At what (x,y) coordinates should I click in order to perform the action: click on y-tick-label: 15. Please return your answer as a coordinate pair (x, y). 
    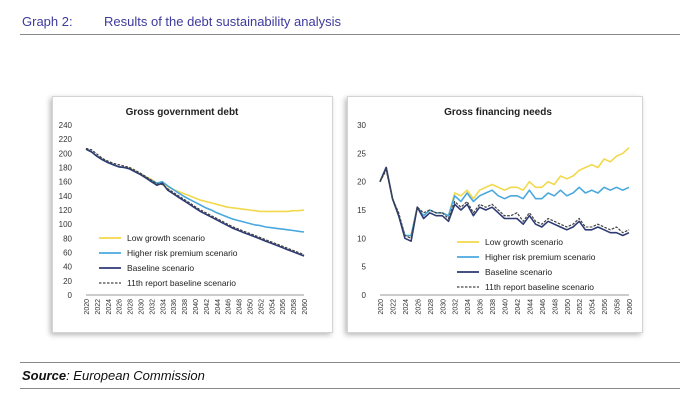
    Looking at the image, I should click on (361, 210).